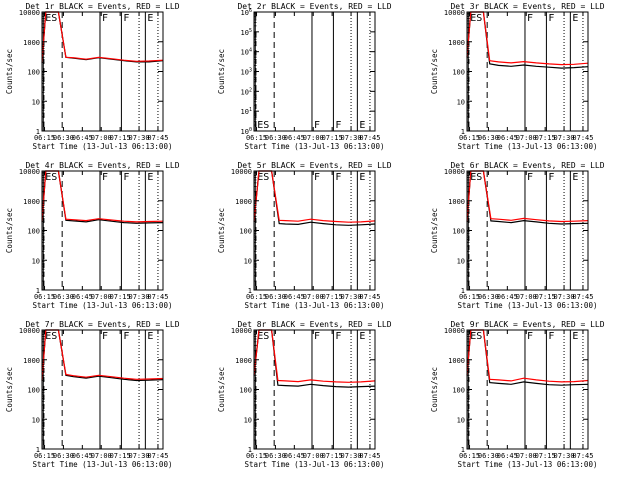  Describe the element at coordinates (102, 324) in the screenshot. I see `panel-title: Det 7r BLACK = Events, RED = LLD` at that location.